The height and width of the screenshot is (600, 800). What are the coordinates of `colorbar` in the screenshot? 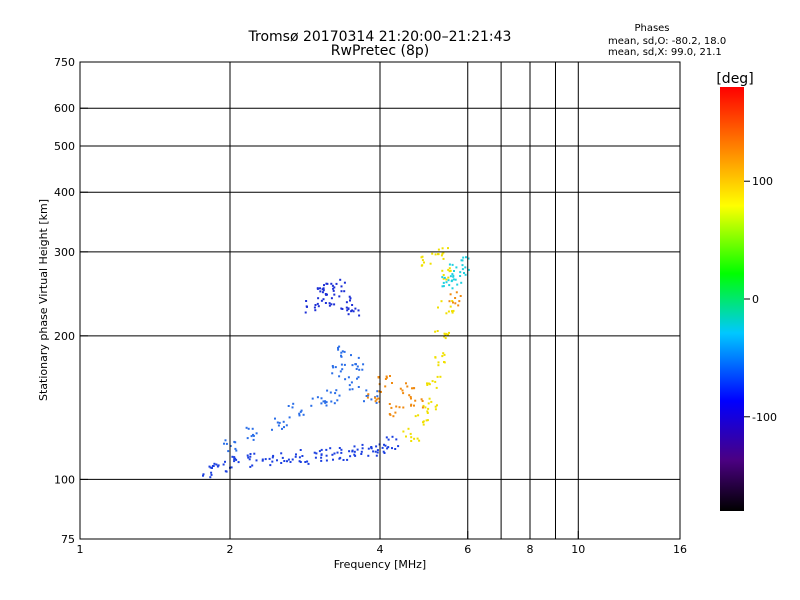 It's located at (732, 299).